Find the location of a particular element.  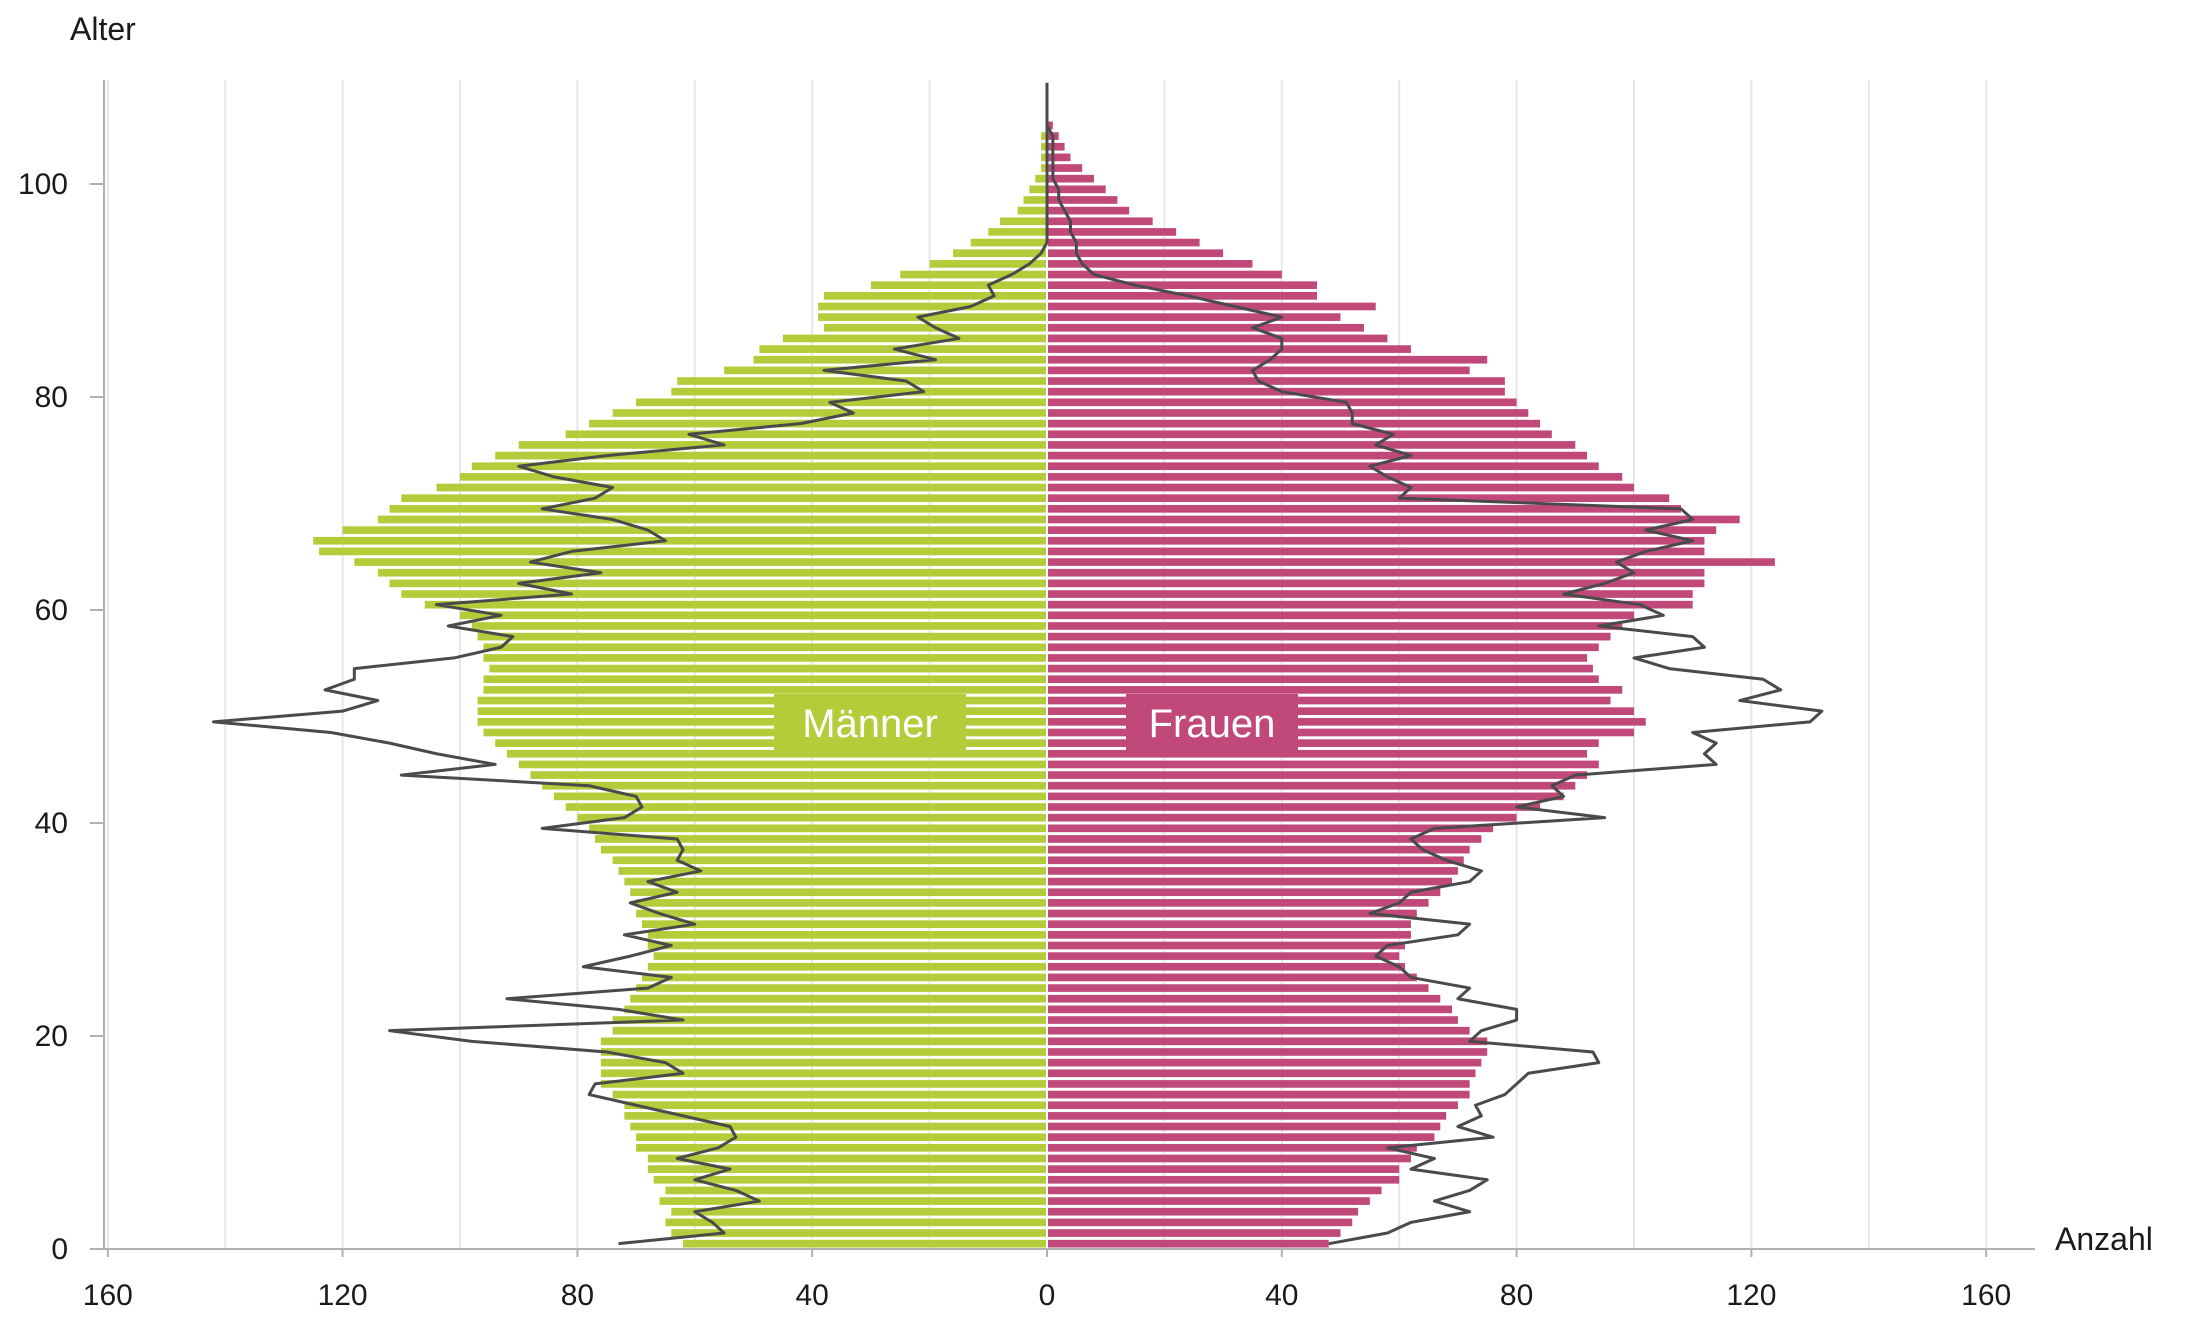

x-tick-label: 40 is located at coordinates (812, 1295).